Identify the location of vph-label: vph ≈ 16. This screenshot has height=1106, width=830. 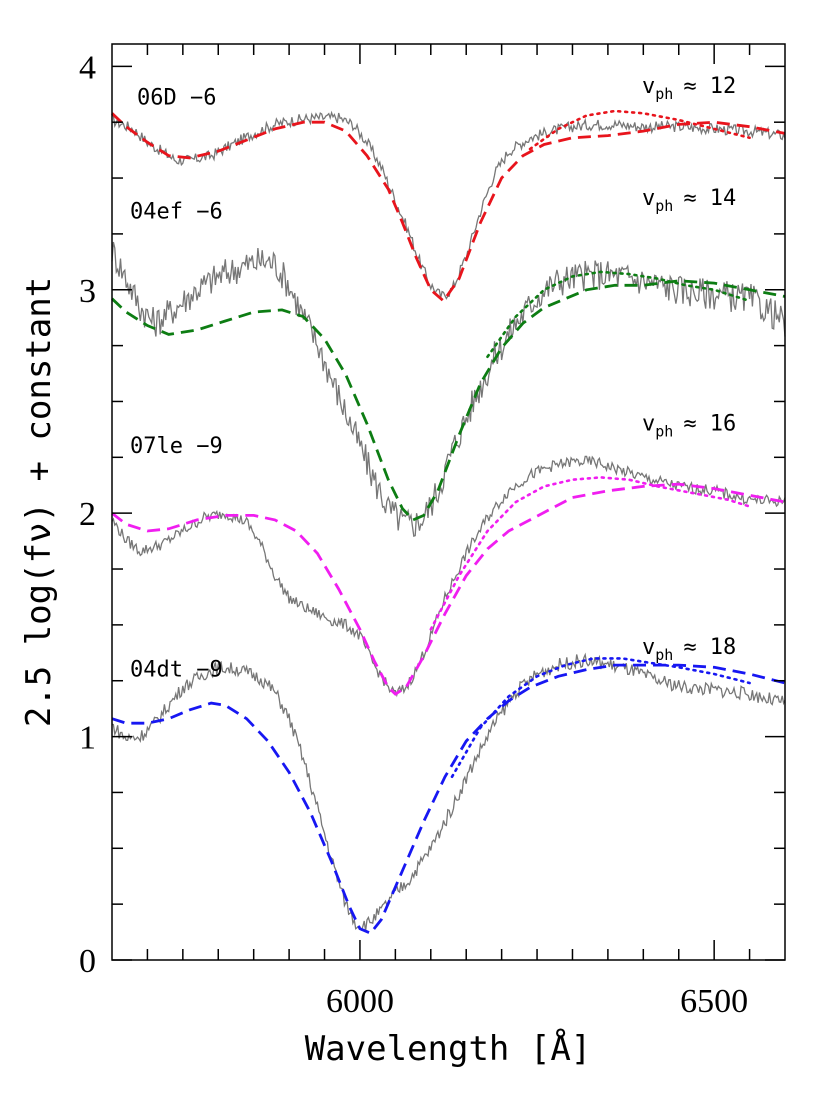
(689, 426).